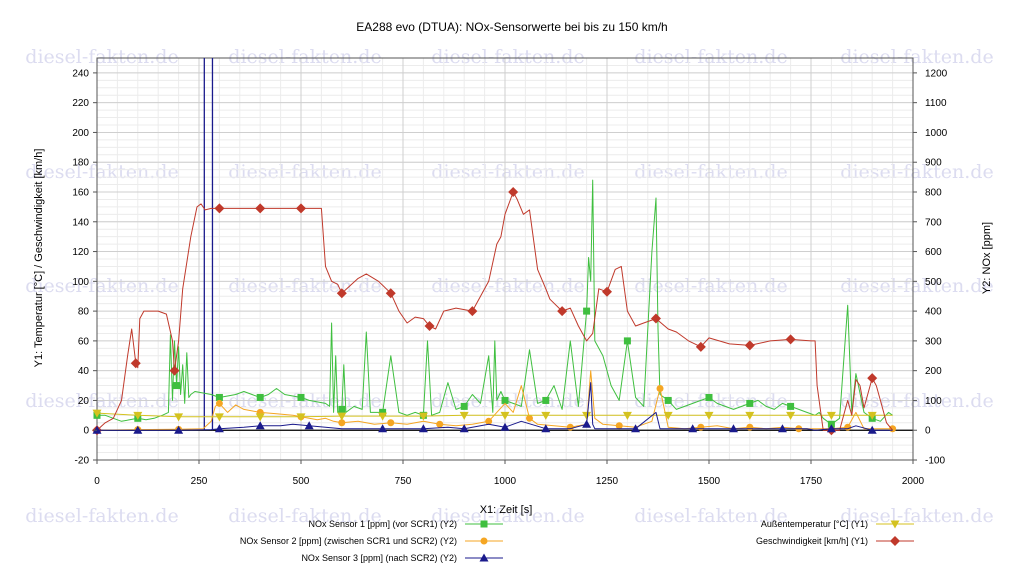 This screenshot has height=576, width=1024. I want to click on y-right-tick-label: 300, so click(933, 341).